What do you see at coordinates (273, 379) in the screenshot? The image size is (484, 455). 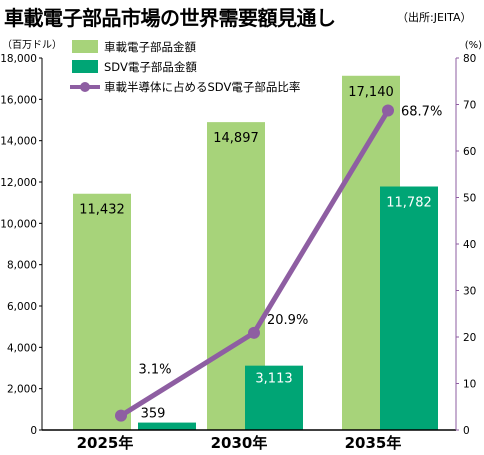 I see `sdv-bar-value-label: 3,113` at bounding box center [273, 379].